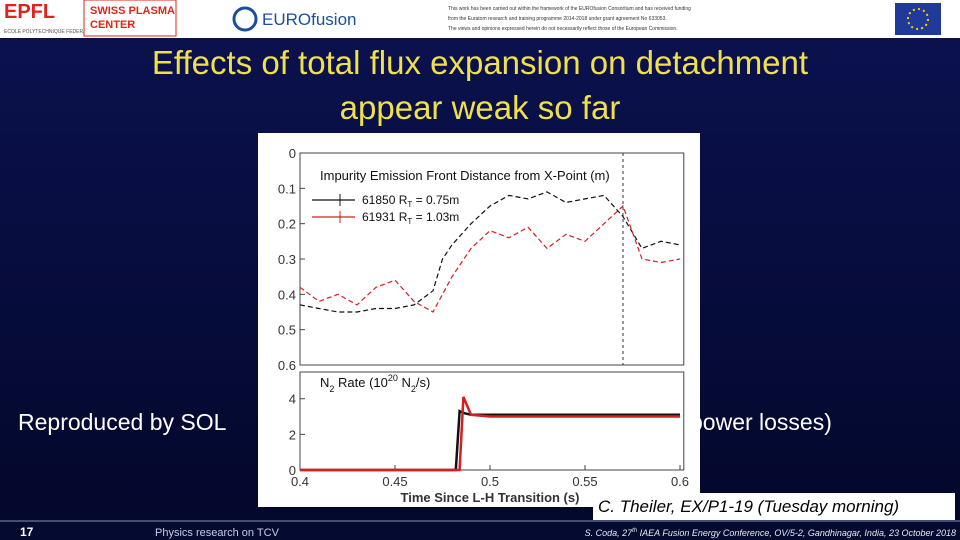 This screenshot has width=960, height=540. I want to click on citation-part: S. Coda, 27, so click(609, 533).